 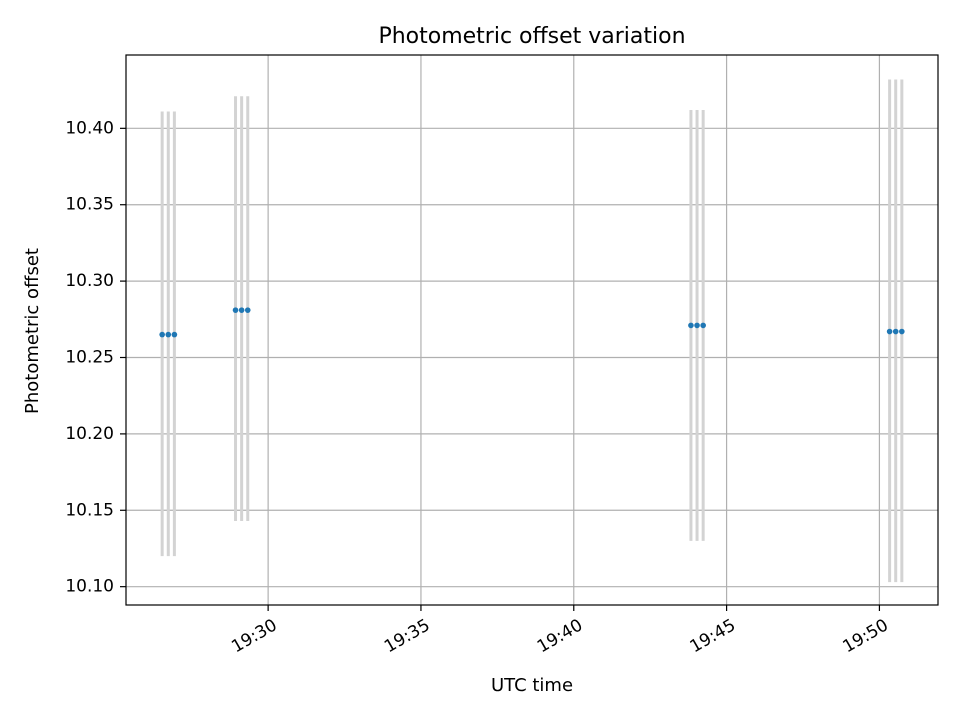 What do you see at coordinates (89, 434) in the screenshot?
I see `y-tick-label: 10.20` at bounding box center [89, 434].